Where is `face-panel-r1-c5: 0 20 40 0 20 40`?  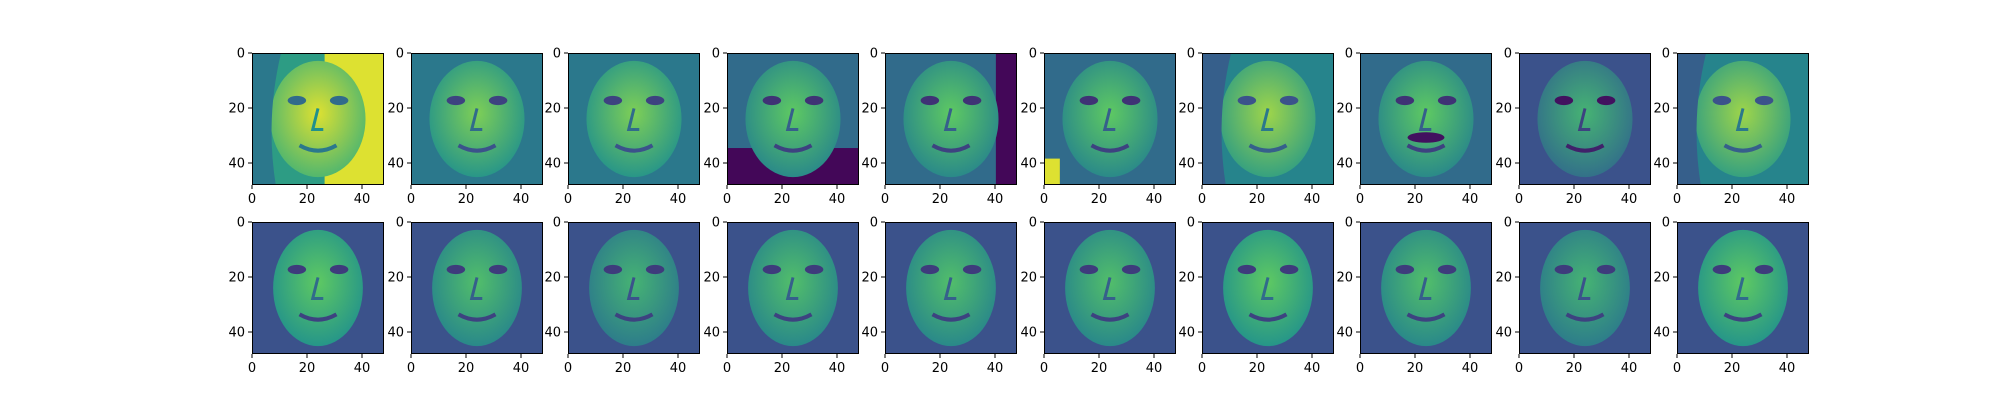
face-panel-r1-c5: 0 20 40 0 20 40 is located at coordinates (1098, 296).